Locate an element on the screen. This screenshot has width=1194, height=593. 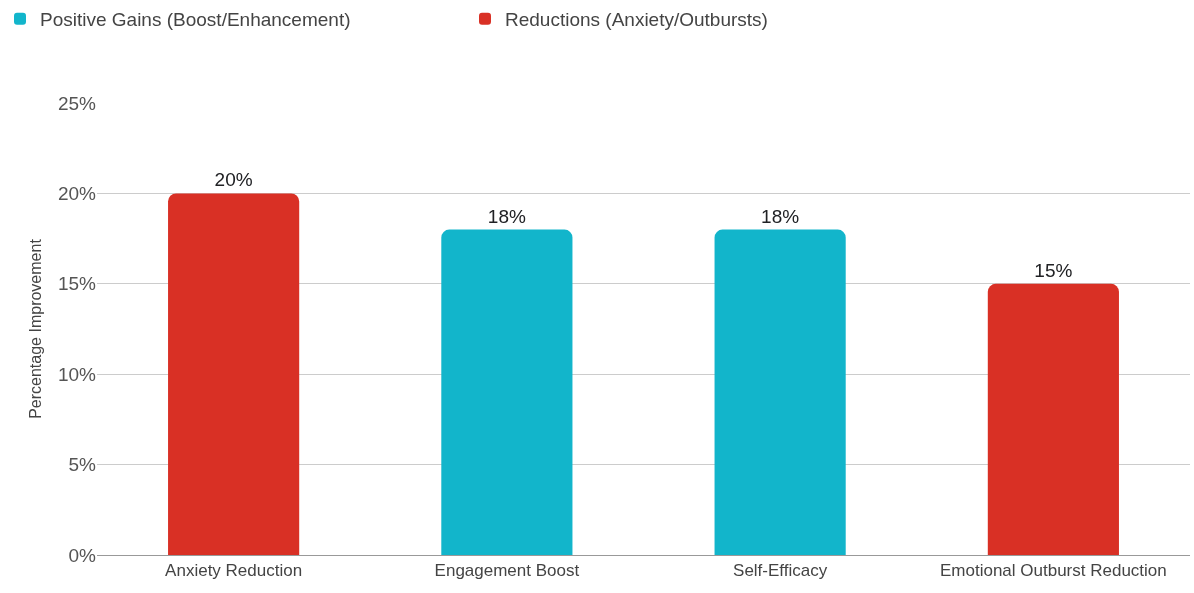
x-tick-label: Self-Efficacy is located at coordinates (780, 571).